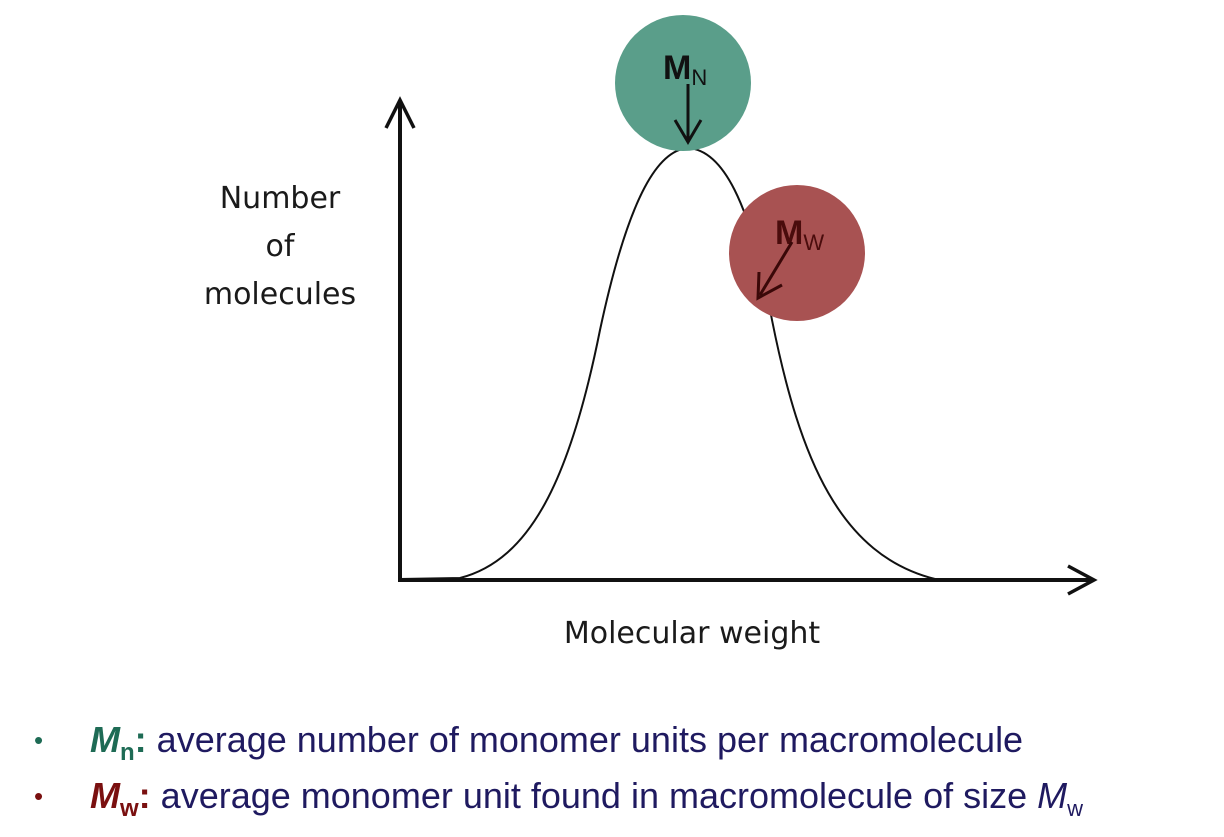 This screenshot has width=1224, height=837. I want to click on mn-marker-circle, so click(683, 83).